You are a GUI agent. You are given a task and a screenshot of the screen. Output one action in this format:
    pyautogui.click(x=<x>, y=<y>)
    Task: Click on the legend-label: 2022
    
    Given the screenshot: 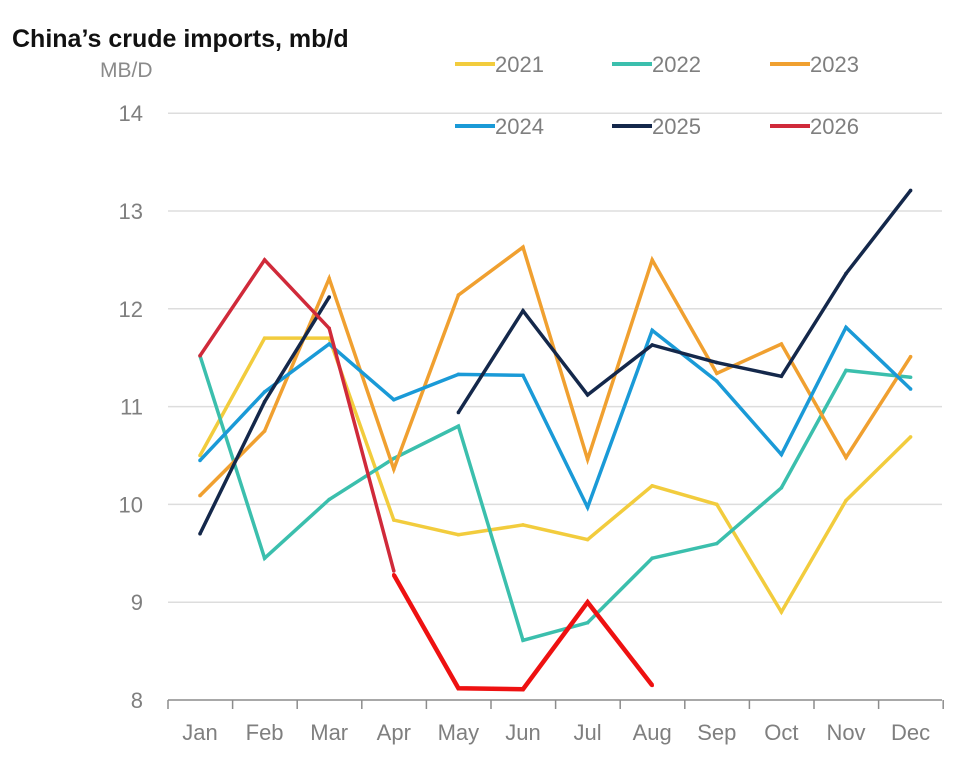 What is the action you would take?
    pyautogui.click(x=676, y=64)
    